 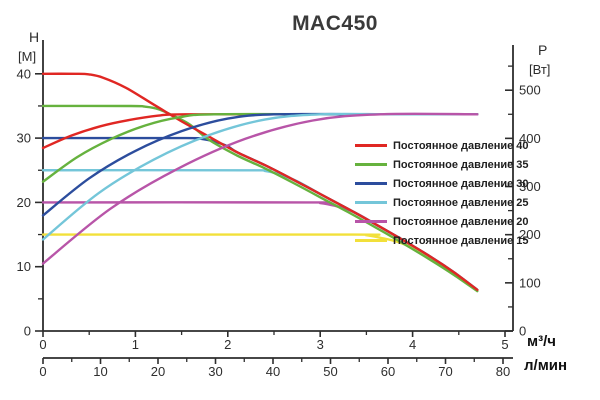 What do you see at coordinates (530, 234) in the screenshot?
I see `svg-text: 200` at bounding box center [530, 234].